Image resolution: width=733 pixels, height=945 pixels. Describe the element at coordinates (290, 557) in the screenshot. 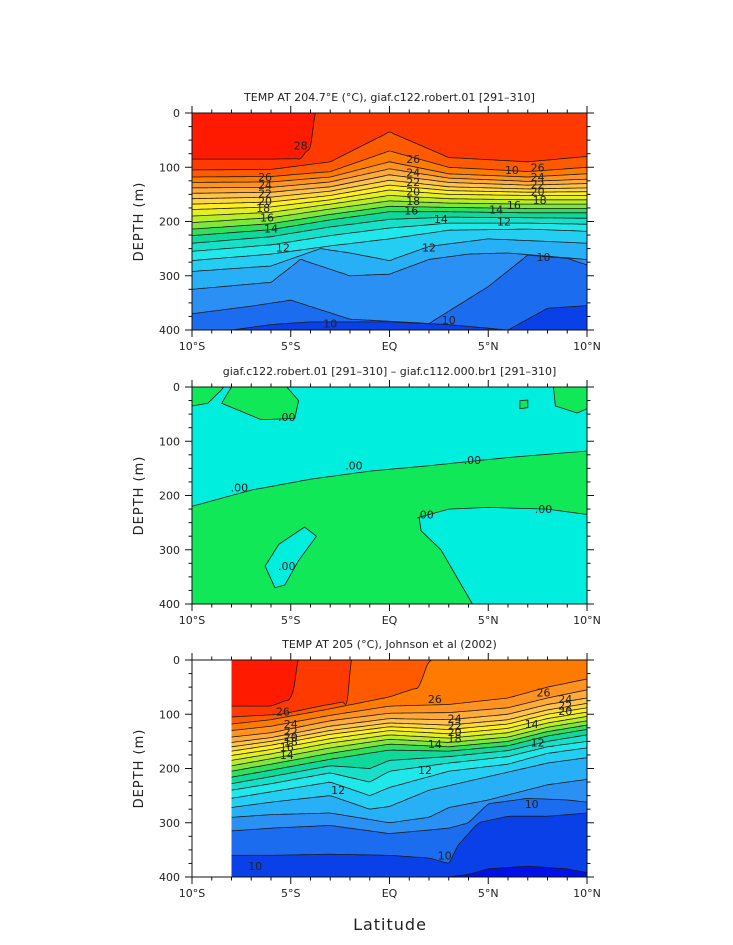

I see `positive-blob` at that location.